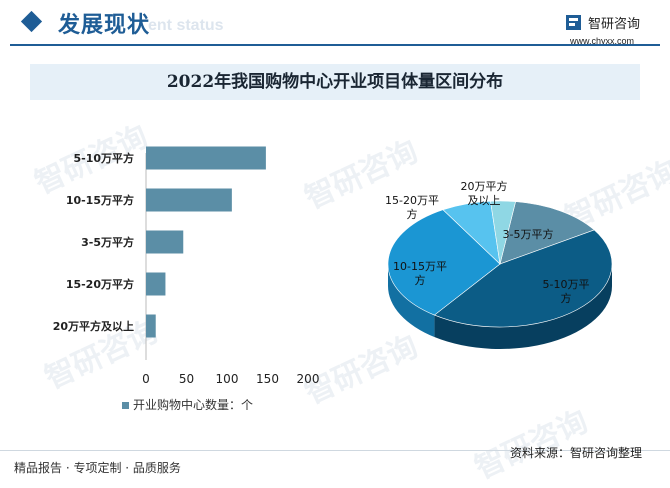 This screenshot has width=670, height=488. I want to click on footer-tagline: 精品报告 · 专项定制 · 品质服务, so click(97, 468).